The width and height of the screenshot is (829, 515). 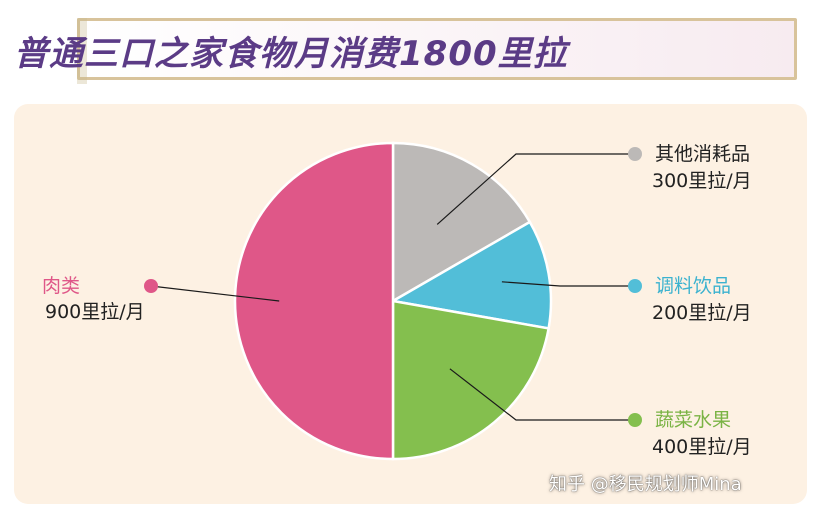 What do you see at coordinates (291, 54) in the screenshot?
I see `chart-title: 普通三口之家食物月消费1800里拉` at bounding box center [291, 54].